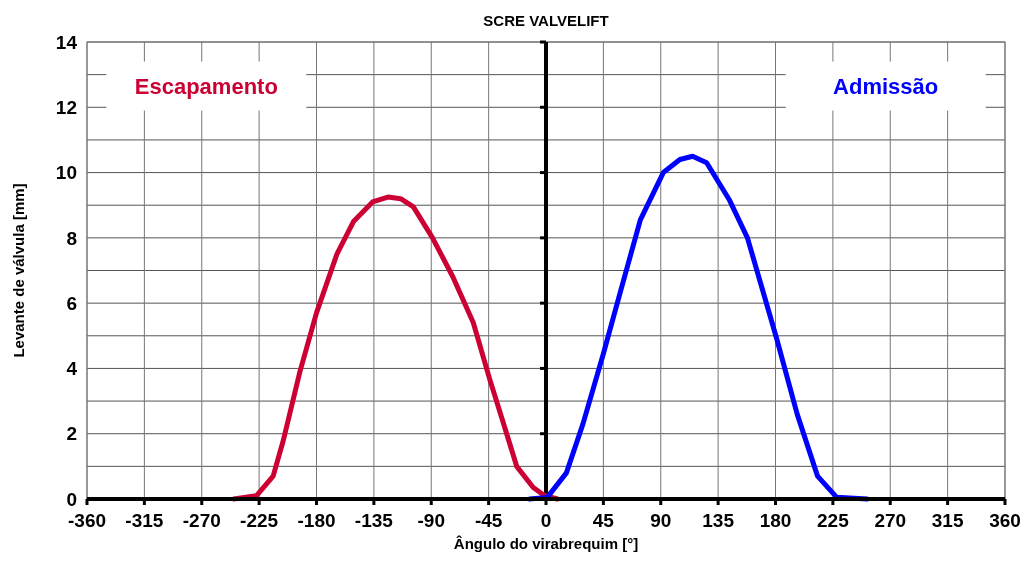  Describe the element at coordinates (71, 434) in the screenshot. I see `y-tick-label: 2` at that location.